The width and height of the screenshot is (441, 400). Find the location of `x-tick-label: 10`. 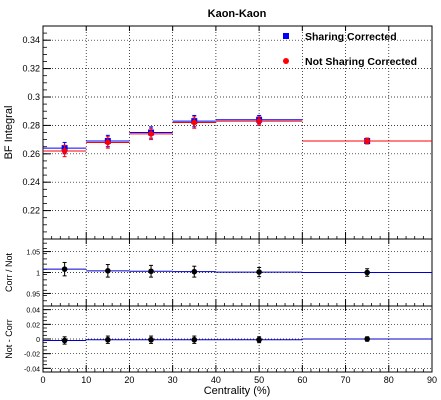

x-tick-label: 10 is located at coordinates (86, 380).